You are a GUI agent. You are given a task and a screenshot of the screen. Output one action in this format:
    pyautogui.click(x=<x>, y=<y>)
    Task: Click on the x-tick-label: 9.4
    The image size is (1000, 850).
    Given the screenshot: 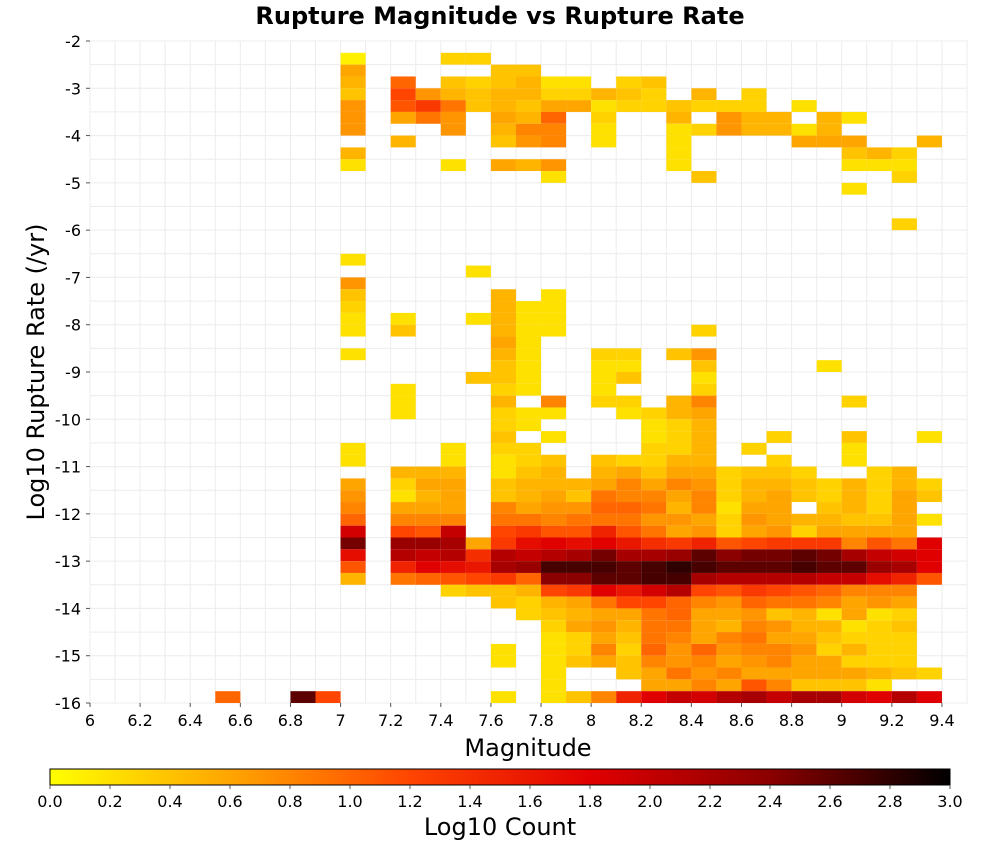 What is the action you would take?
    pyautogui.click(x=941, y=720)
    